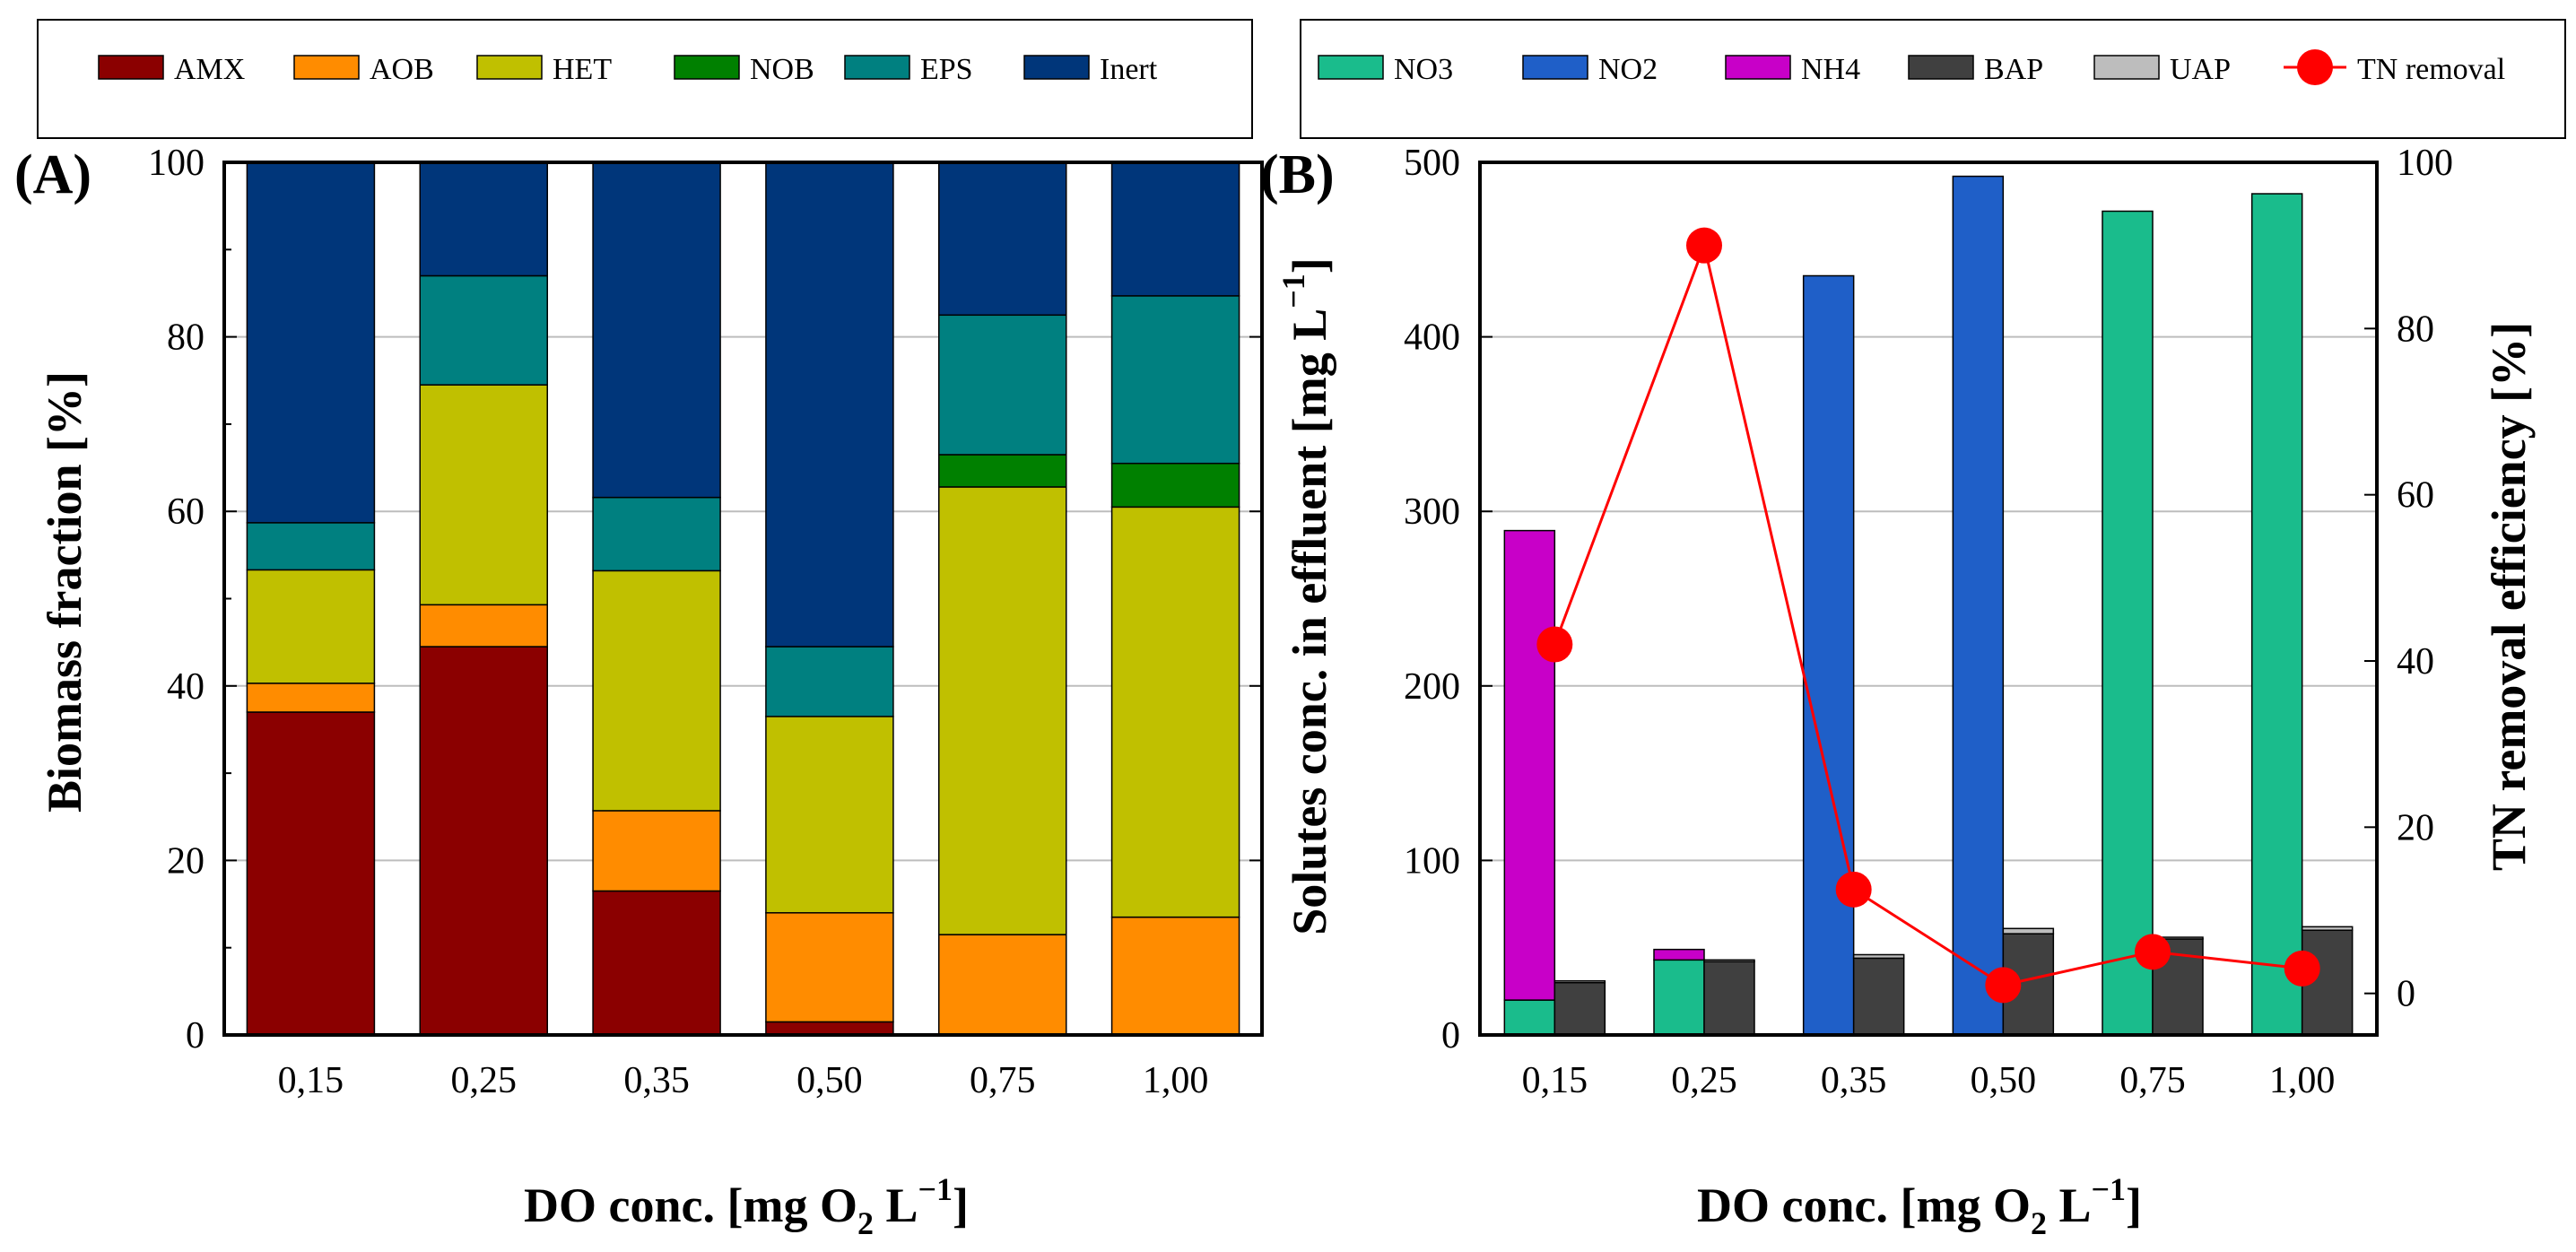  What do you see at coordinates (195, 1035) in the screenshot?
I see `y-tick-label-a: 0` at bounding box center [195, 1035].